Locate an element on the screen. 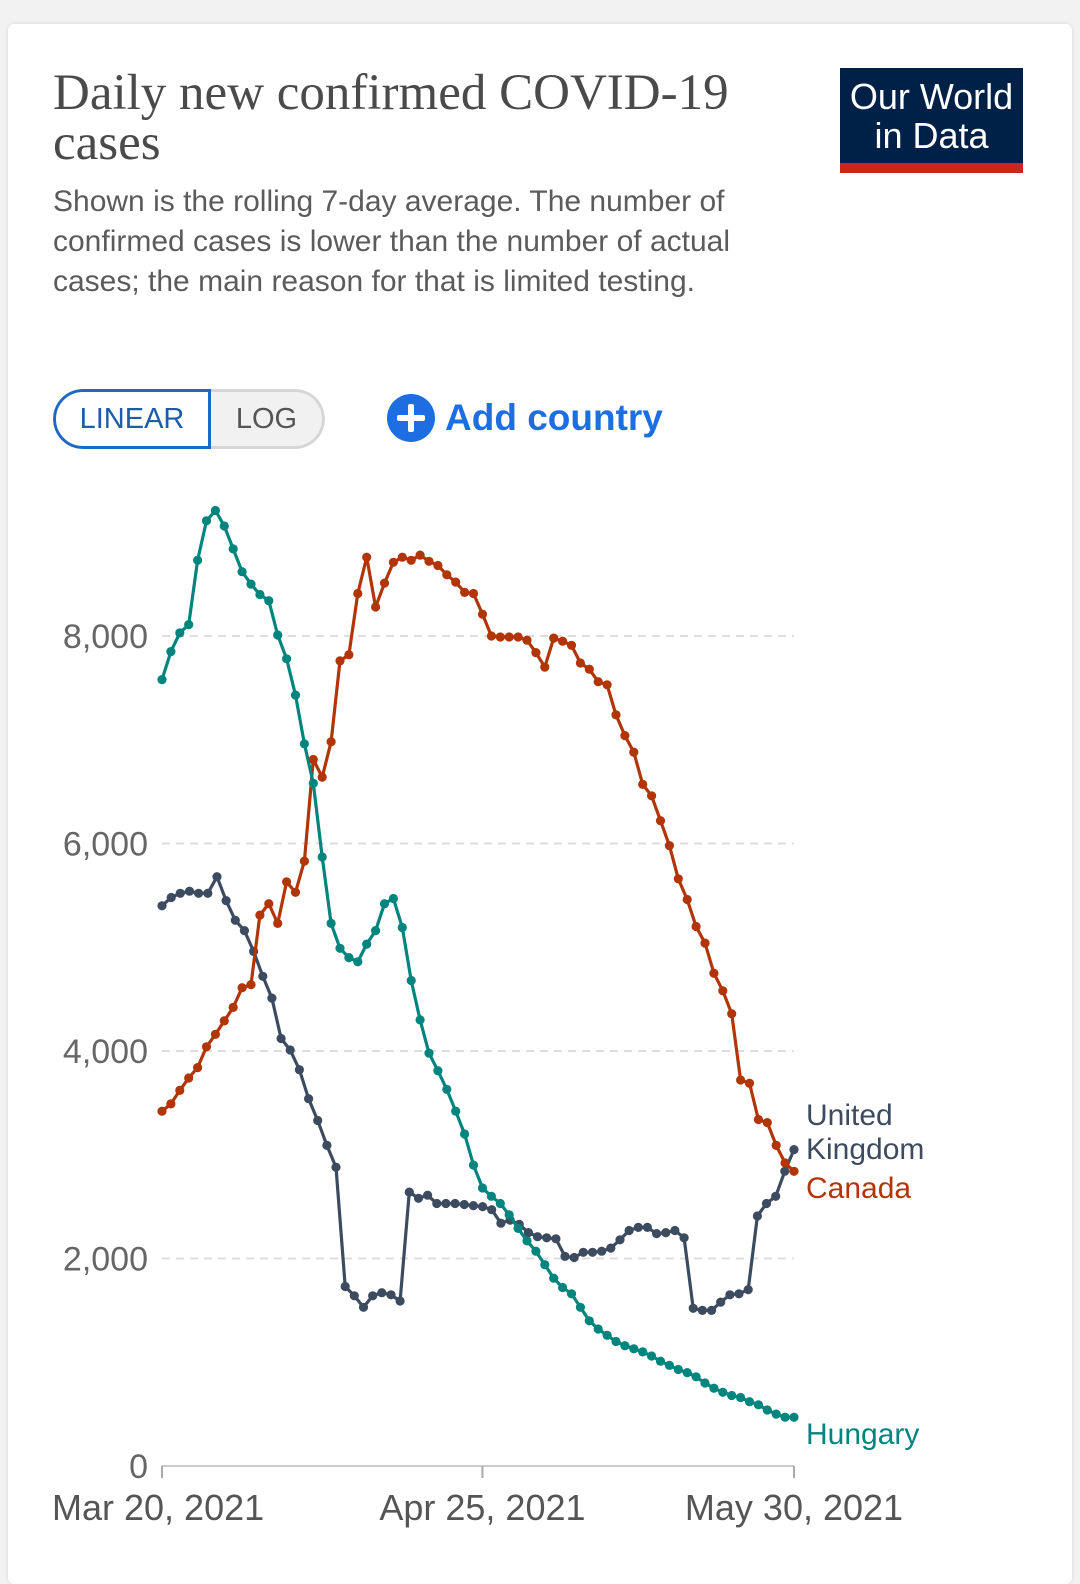  owid-logo: Our World in Data is located at coordinates (931, 120).